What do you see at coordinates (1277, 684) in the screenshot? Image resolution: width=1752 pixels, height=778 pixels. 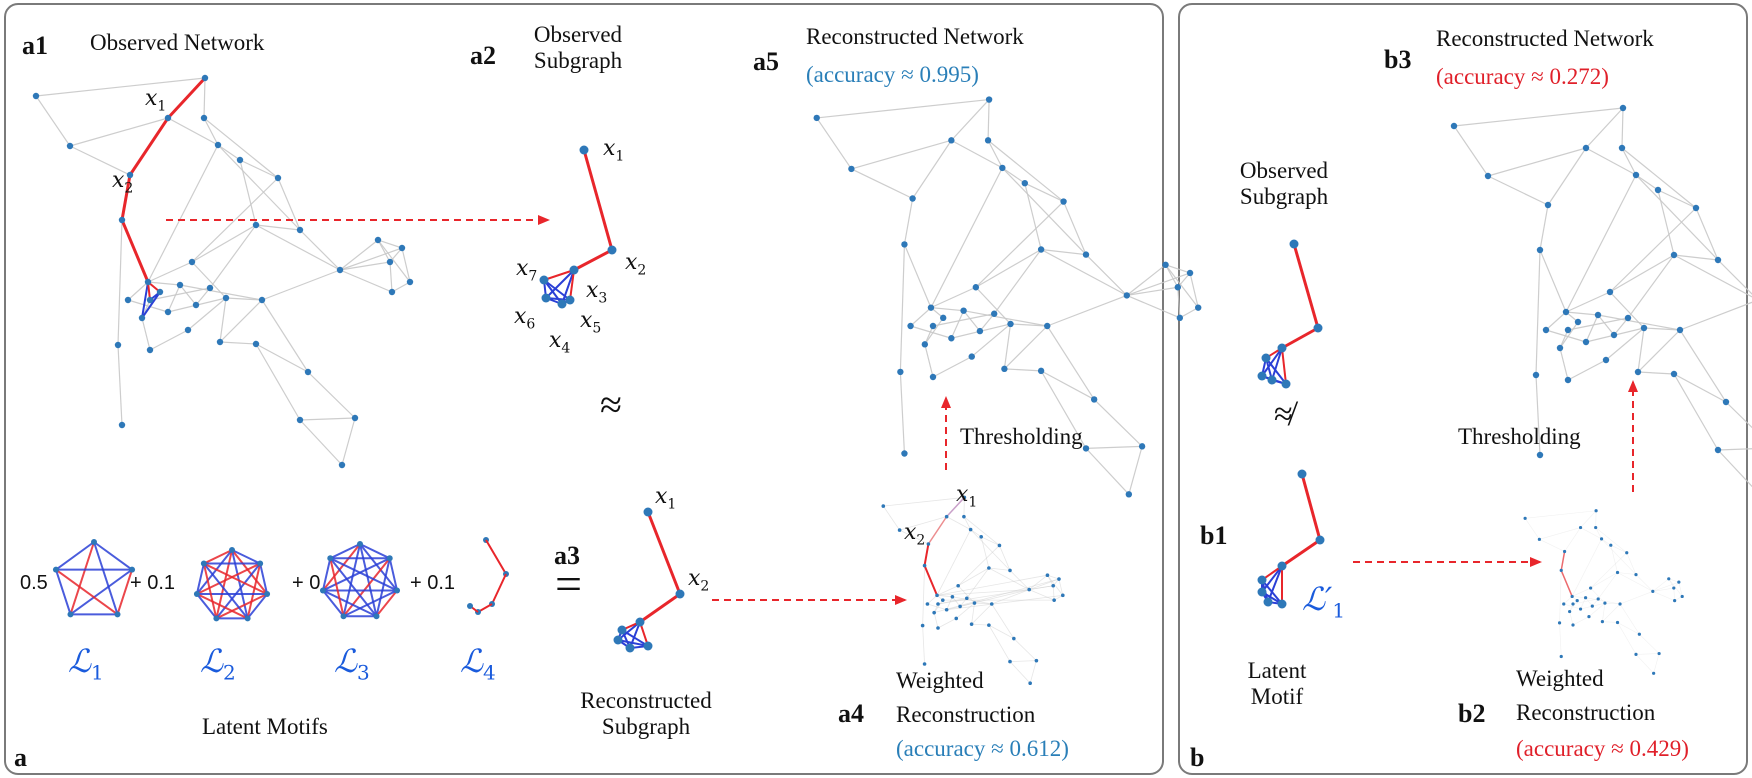 I see `title-latent-motif-b: Latent Motif` at bounding box center [1277, 684].